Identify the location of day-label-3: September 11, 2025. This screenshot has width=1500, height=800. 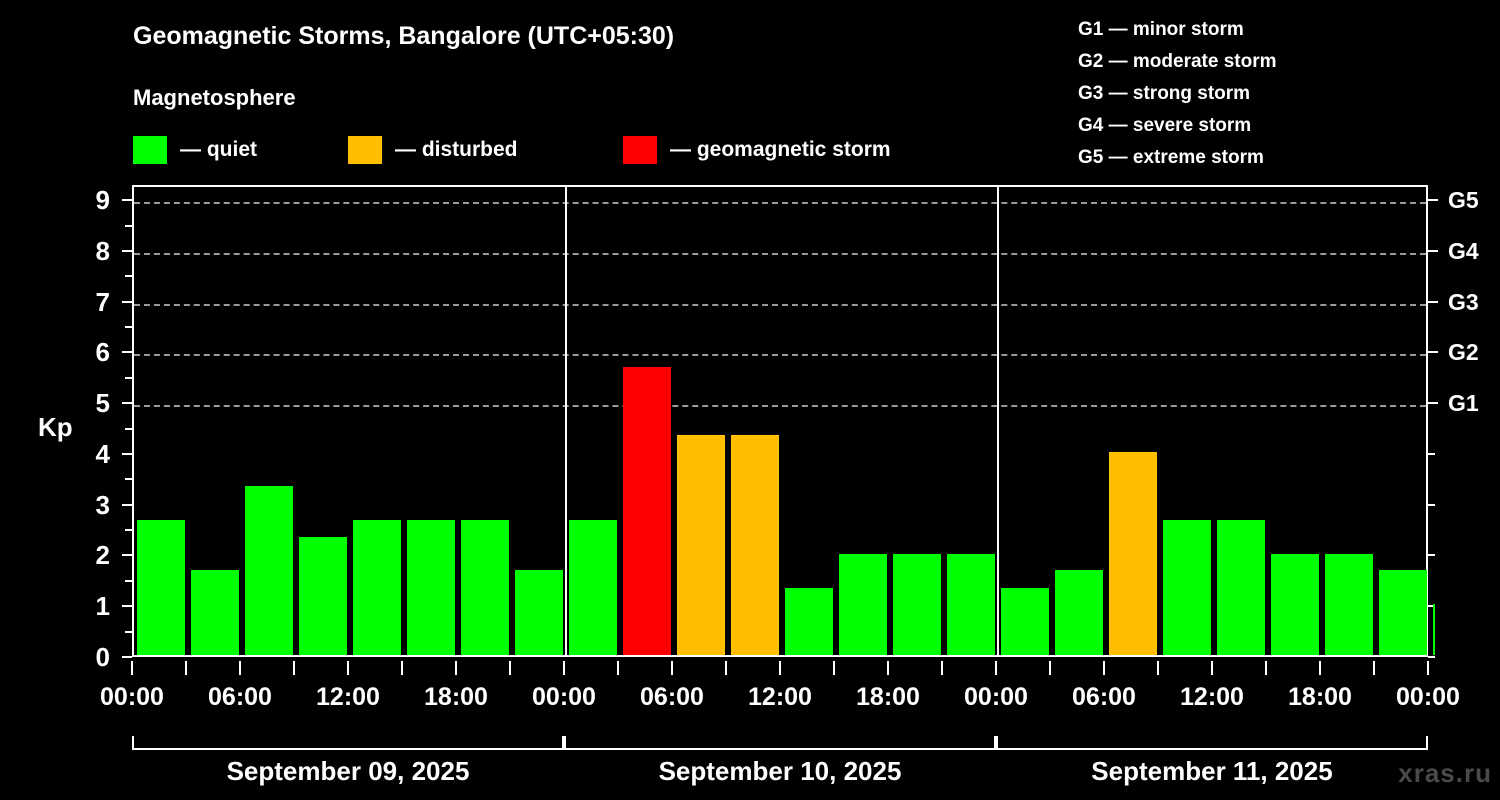
(1212, 771).